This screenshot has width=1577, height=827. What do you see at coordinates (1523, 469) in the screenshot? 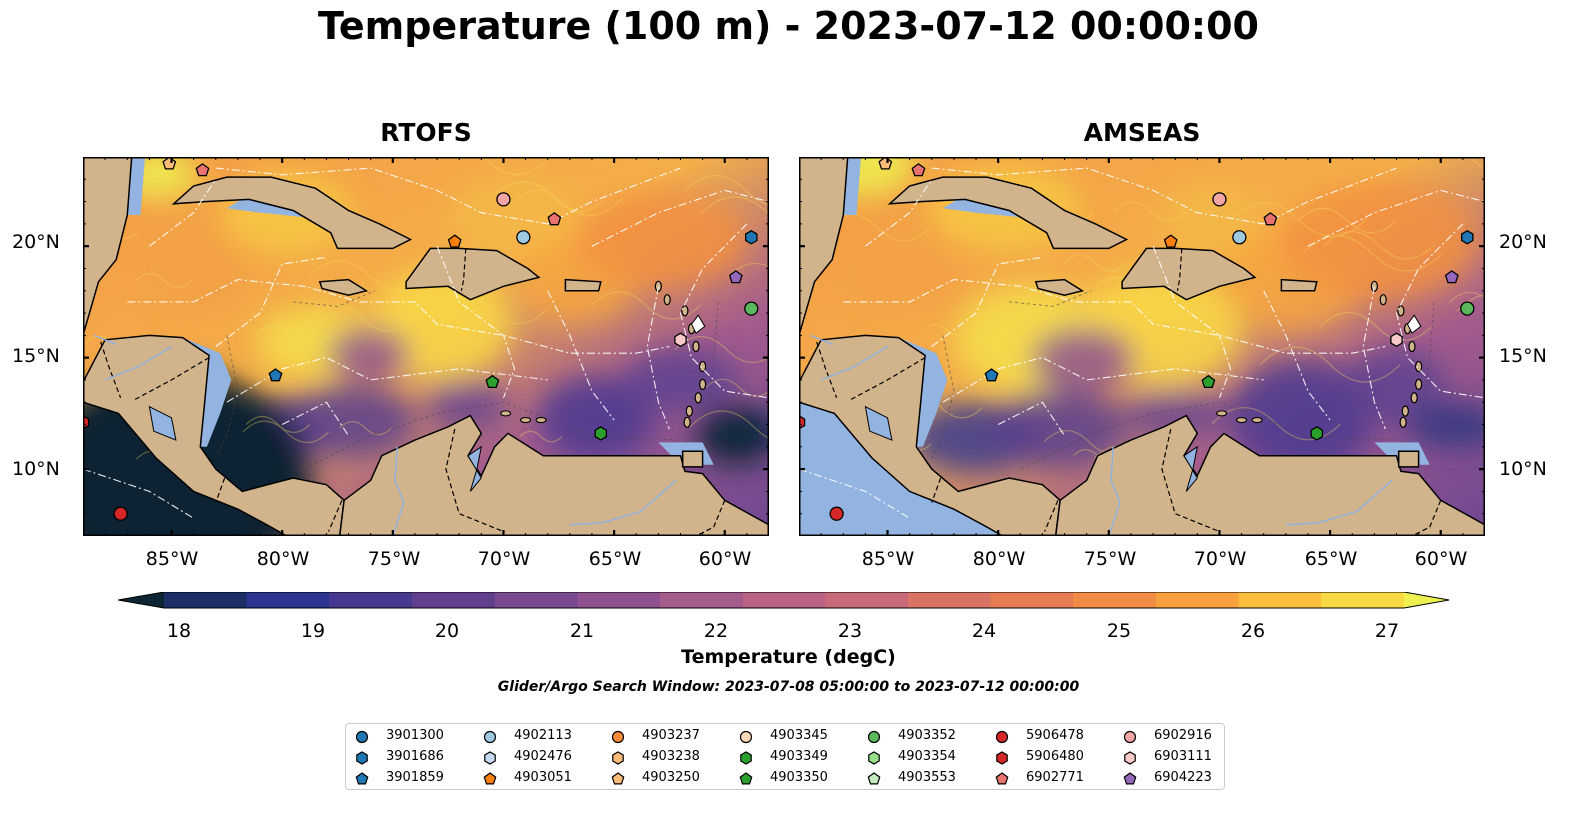
I see `lat-label-10n-right: 10°N` at bounding box center [1523, 469].